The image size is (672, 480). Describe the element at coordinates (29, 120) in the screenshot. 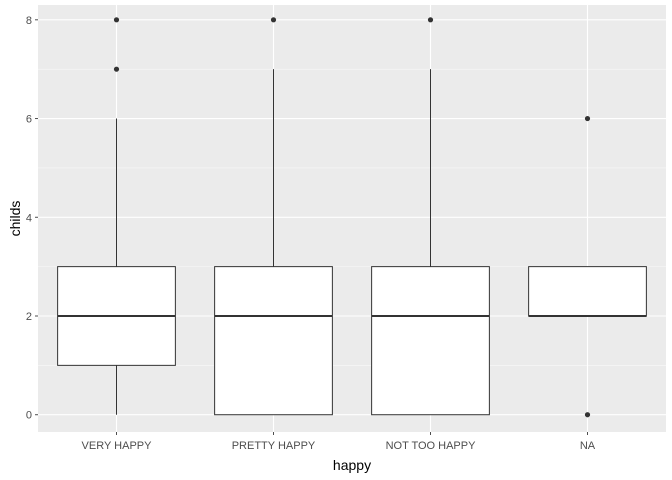

I see `y-tick-label: 6` at that location.